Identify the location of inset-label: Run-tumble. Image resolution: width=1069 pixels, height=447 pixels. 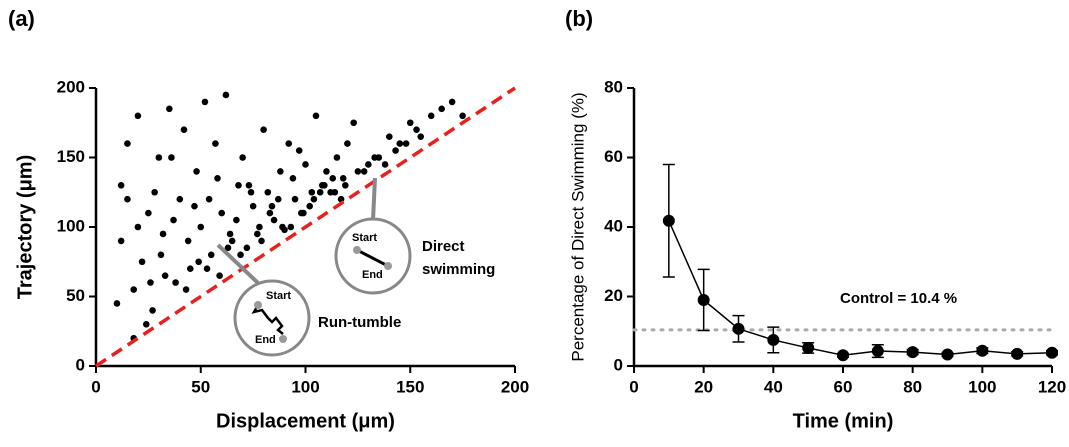
(359, 322).